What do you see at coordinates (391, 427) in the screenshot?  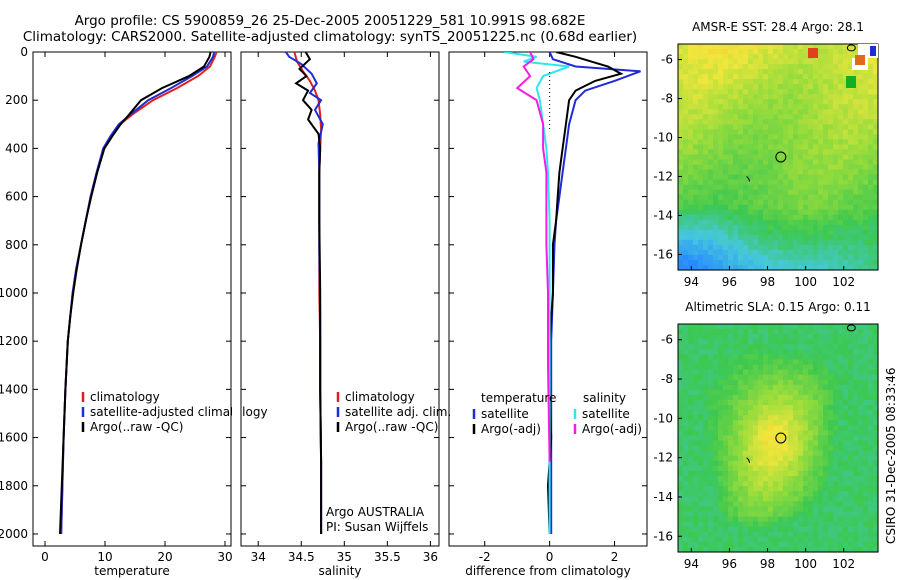 I see `sal-legend-label: Argo(..raw -QC)` at bounding box center [391, 427].